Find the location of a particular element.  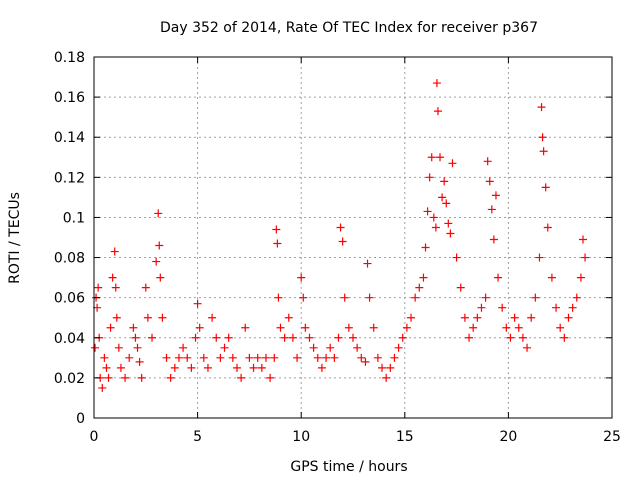

x-tick-label: 0 is located at coordinates (94, 437).